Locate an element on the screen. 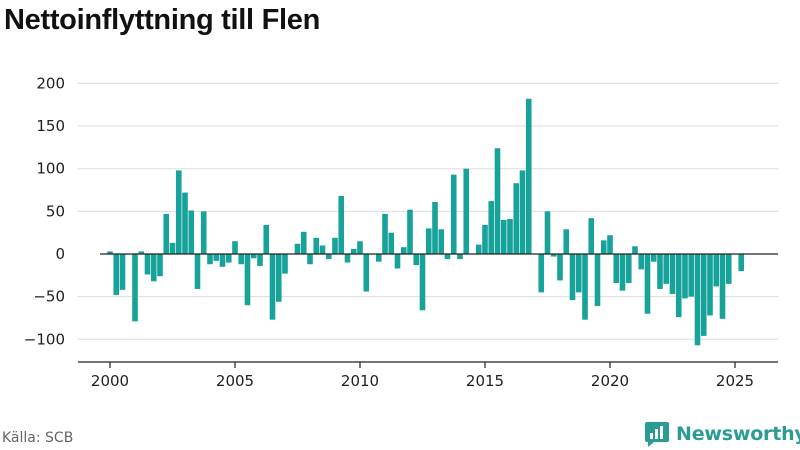 The width and height of the screenshot is (800, 450). y-tick-label: 50 is located at coordinates (55, 211).